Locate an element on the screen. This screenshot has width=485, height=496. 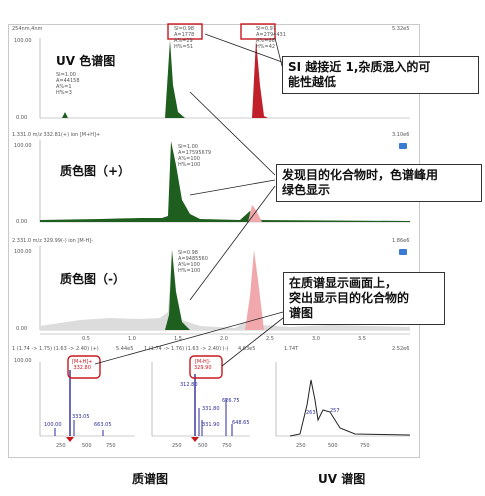
ms-pos-box-label: [M+H]+ 332.80 is located at coordinates (82, 365).